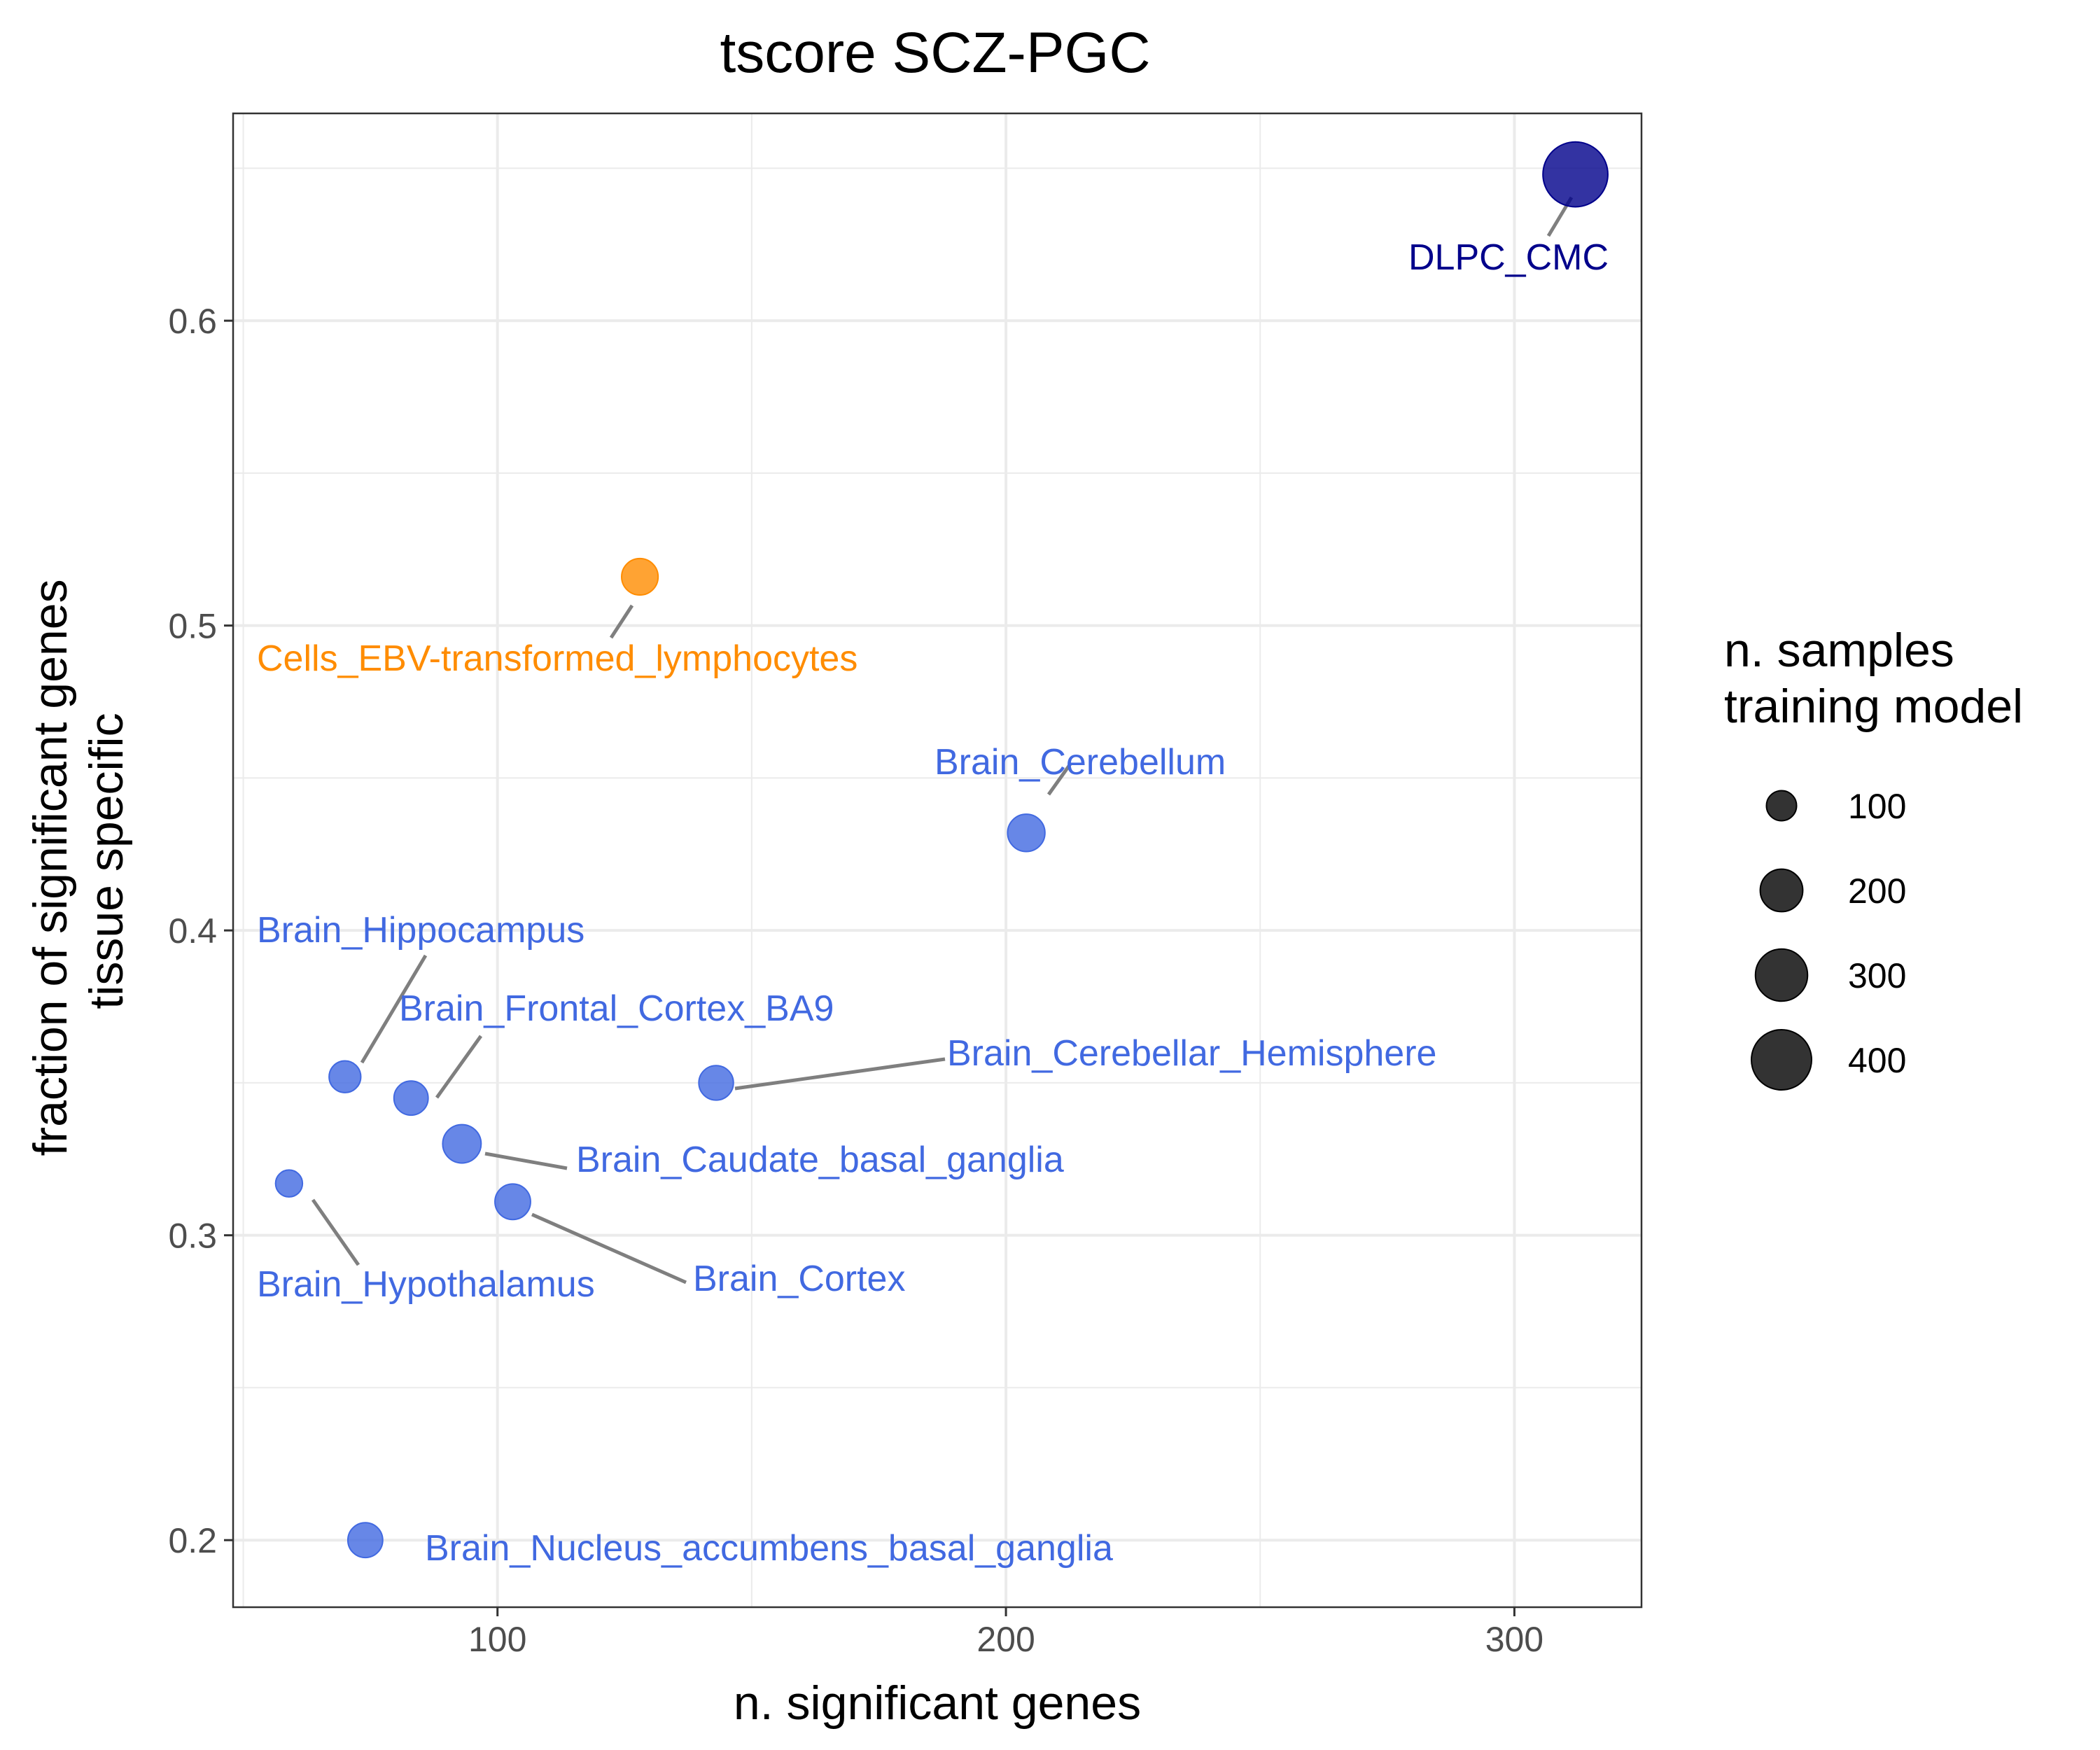 Image resolution: width=2100 pixels, height=1750 pixels. I want to click on size-legend: n. samples training model 100 200 300 400, so click(1873, 857).